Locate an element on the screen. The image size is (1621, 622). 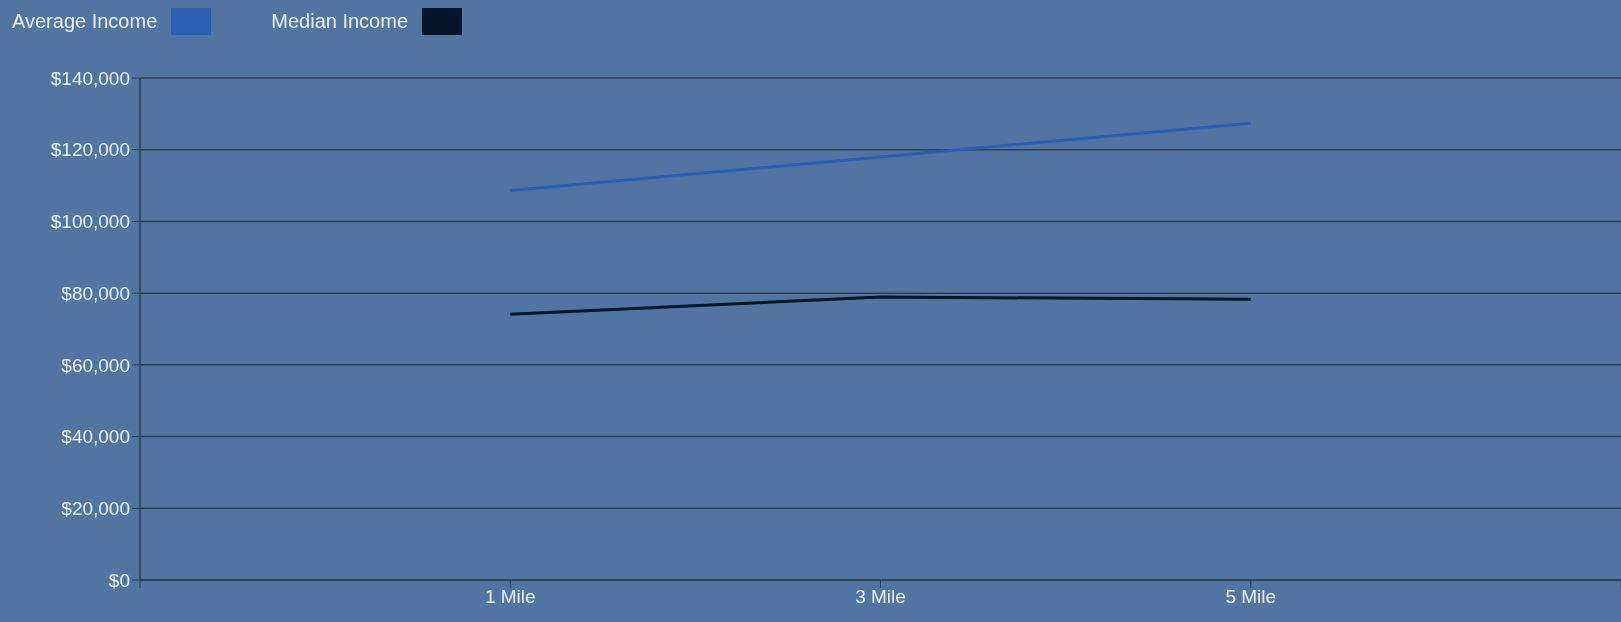
y-tick-label: $40,000 is located at coordinates (95, 437).